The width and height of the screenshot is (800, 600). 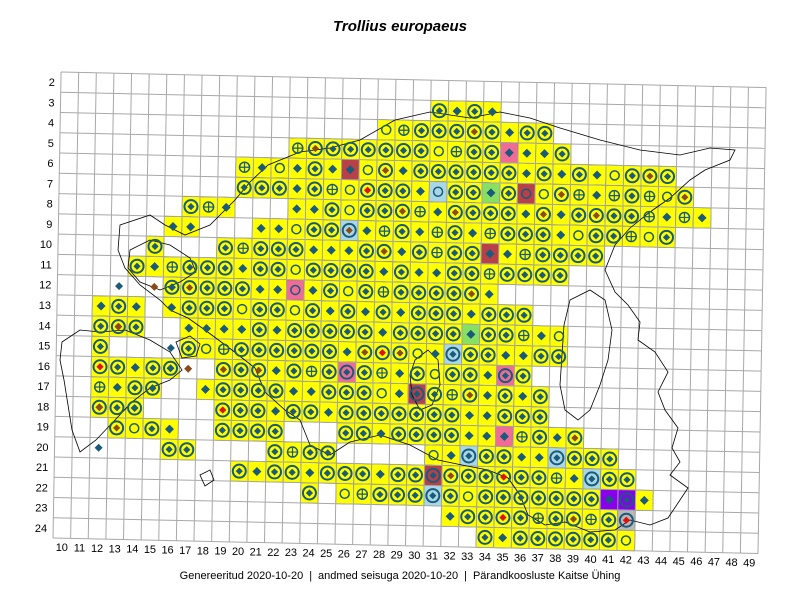 What do you see at coordinates (49, 225) in the screenshot?
I see `row-label: 9` at bounding box center [49, 225].